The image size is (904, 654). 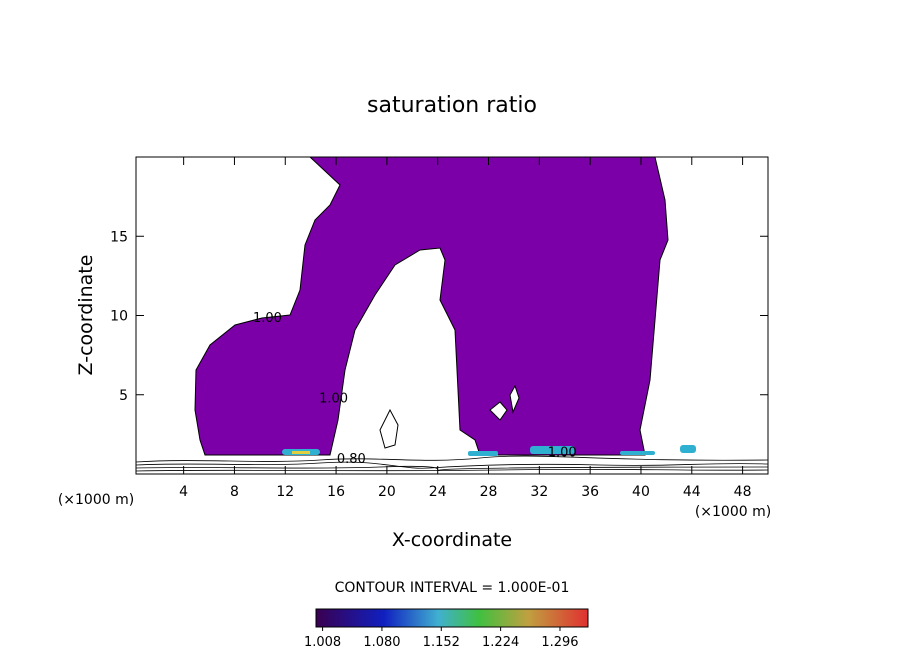 What do you see at coordinates (234, 492) in the screenshot?
I see `x-tick-label: 8` at bounding box center [234, 492].